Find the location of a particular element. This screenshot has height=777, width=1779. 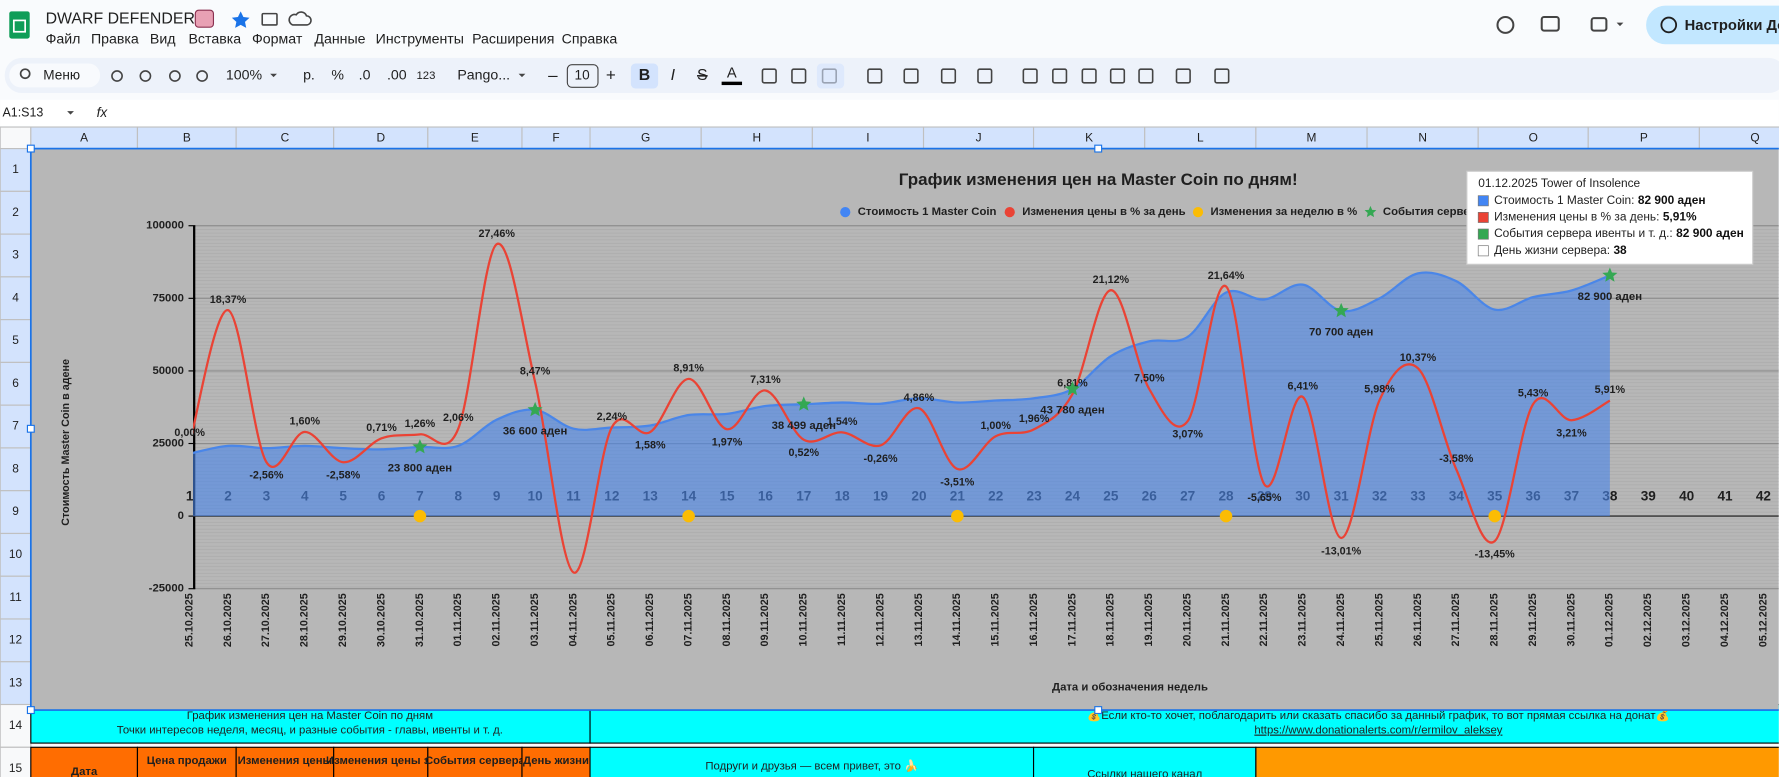

legend-label: События сервера ивенты и т. д. is located at coordinates (1473, 212).